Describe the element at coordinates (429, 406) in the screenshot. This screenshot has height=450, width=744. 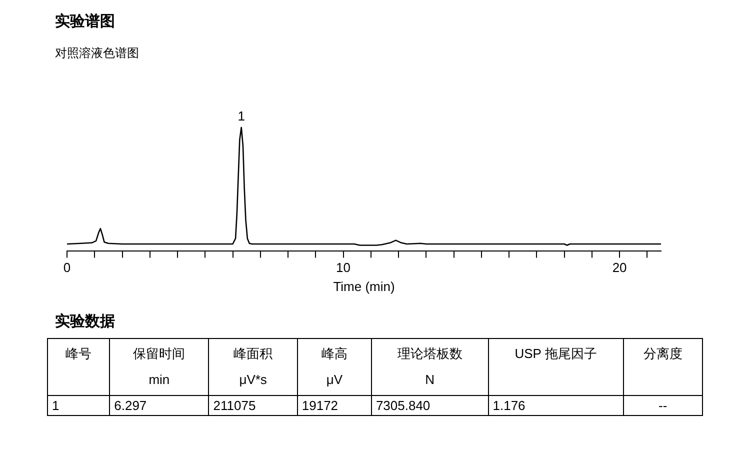
I see `text: 7305.840` at that location.